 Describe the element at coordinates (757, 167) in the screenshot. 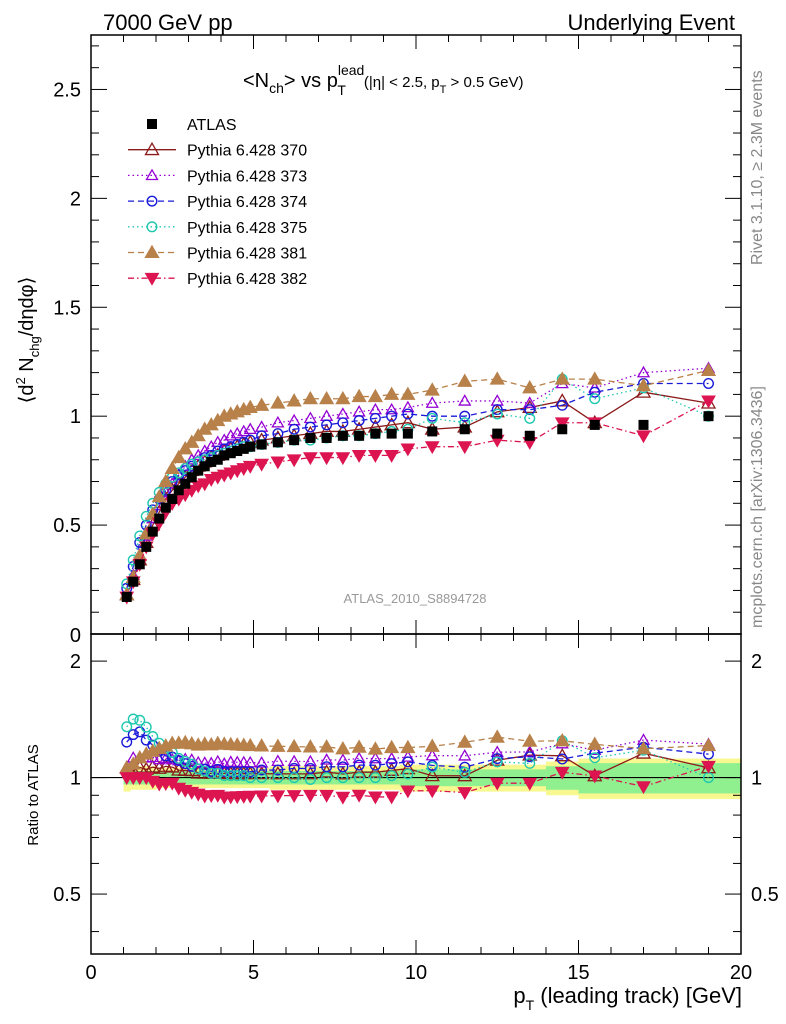

I see `side-label-top: Rivet 3.1.10, ≥ 2.3M events` at that location.